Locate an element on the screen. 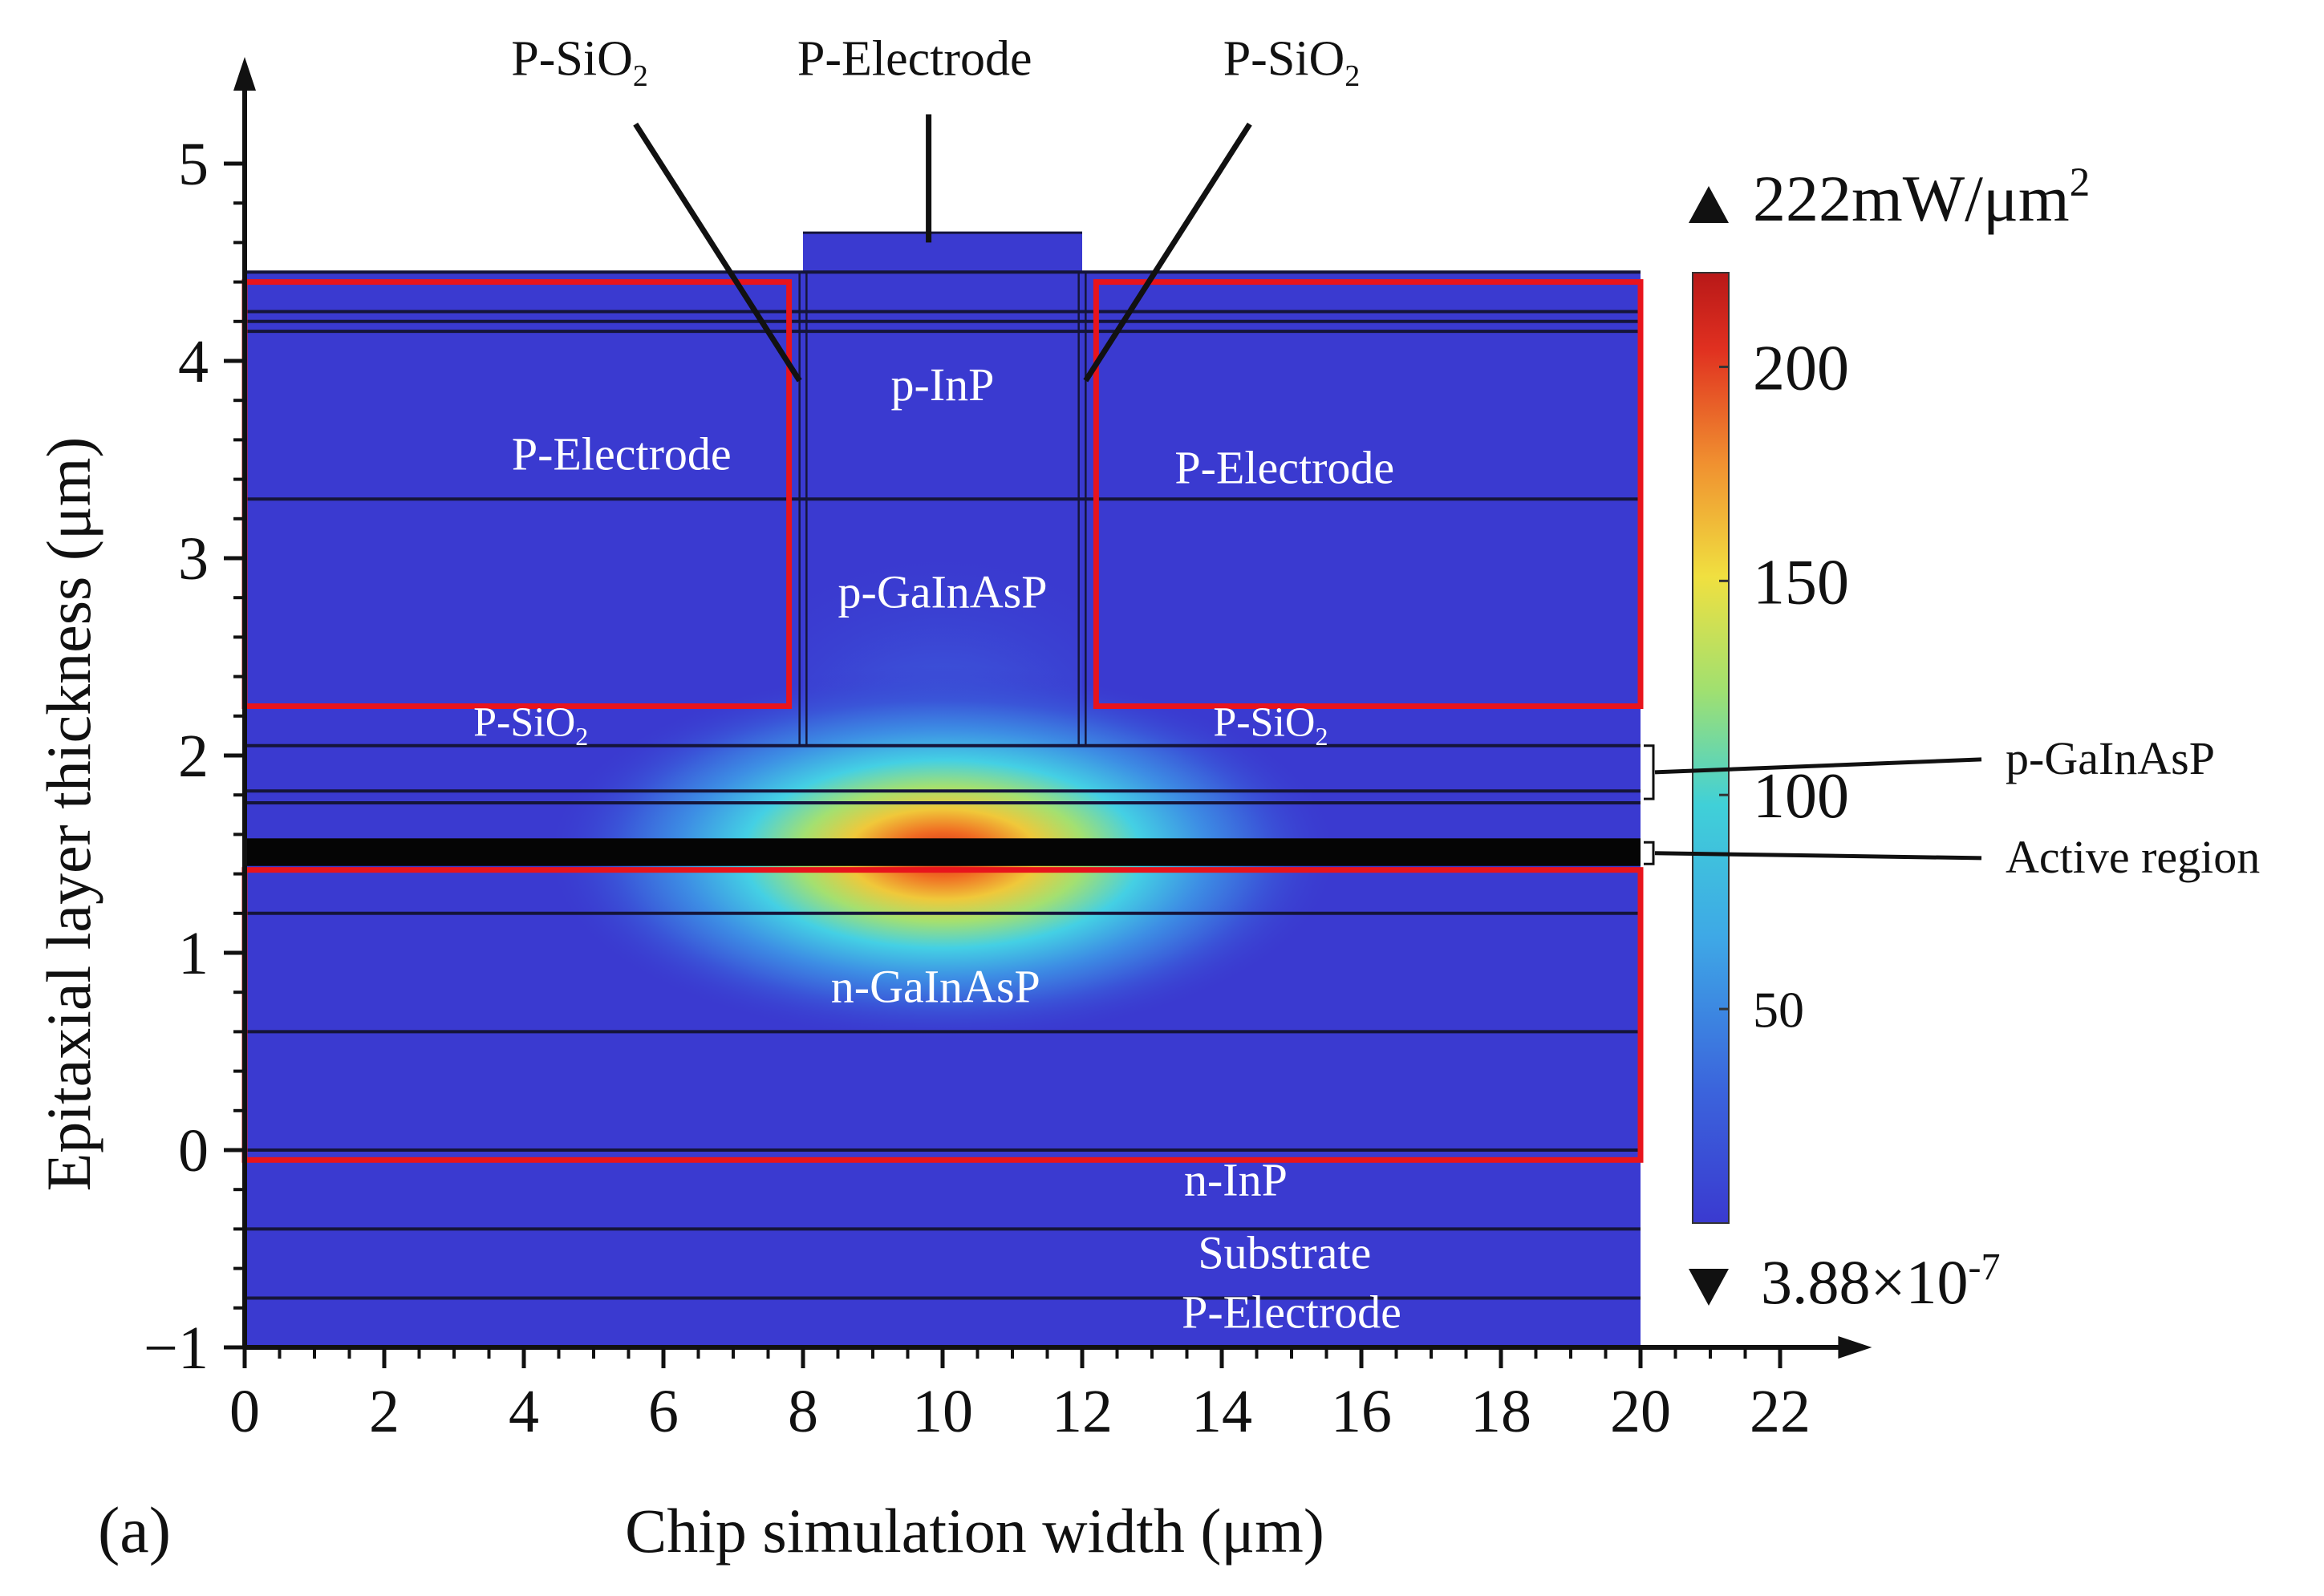 The image size is (2324, 1596). max-triangle-icon is located at coordinates (1709, 204).